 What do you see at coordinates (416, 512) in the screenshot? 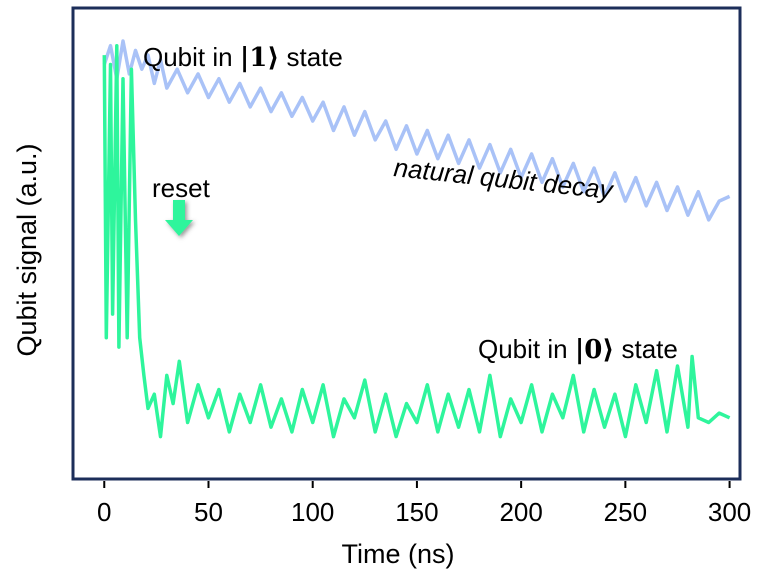
I see `x-tick-label: 150` at bounding box center [416, 512].